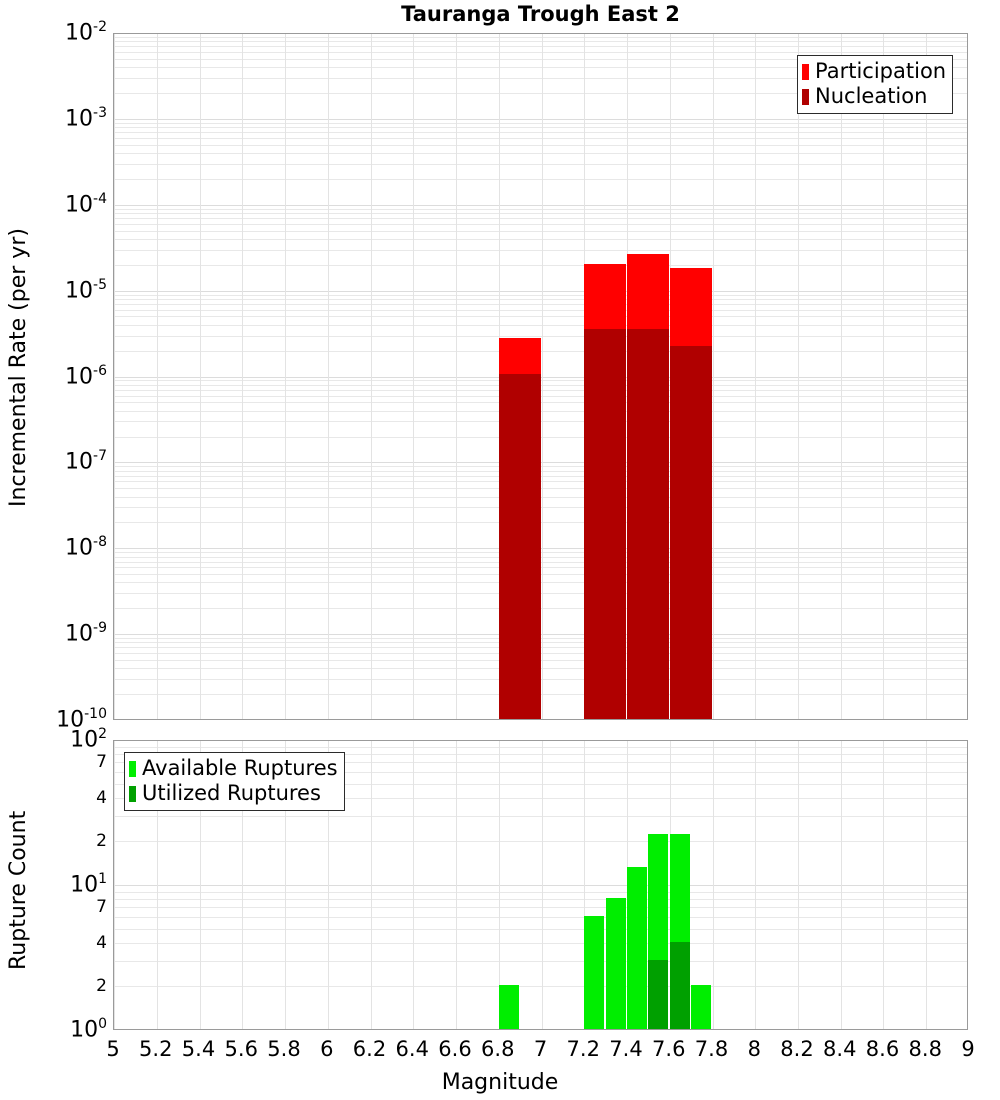  Describe the element at coordinates (412, 1049) in the screenshot. I see `x-tick-label: 6.4` at that location.